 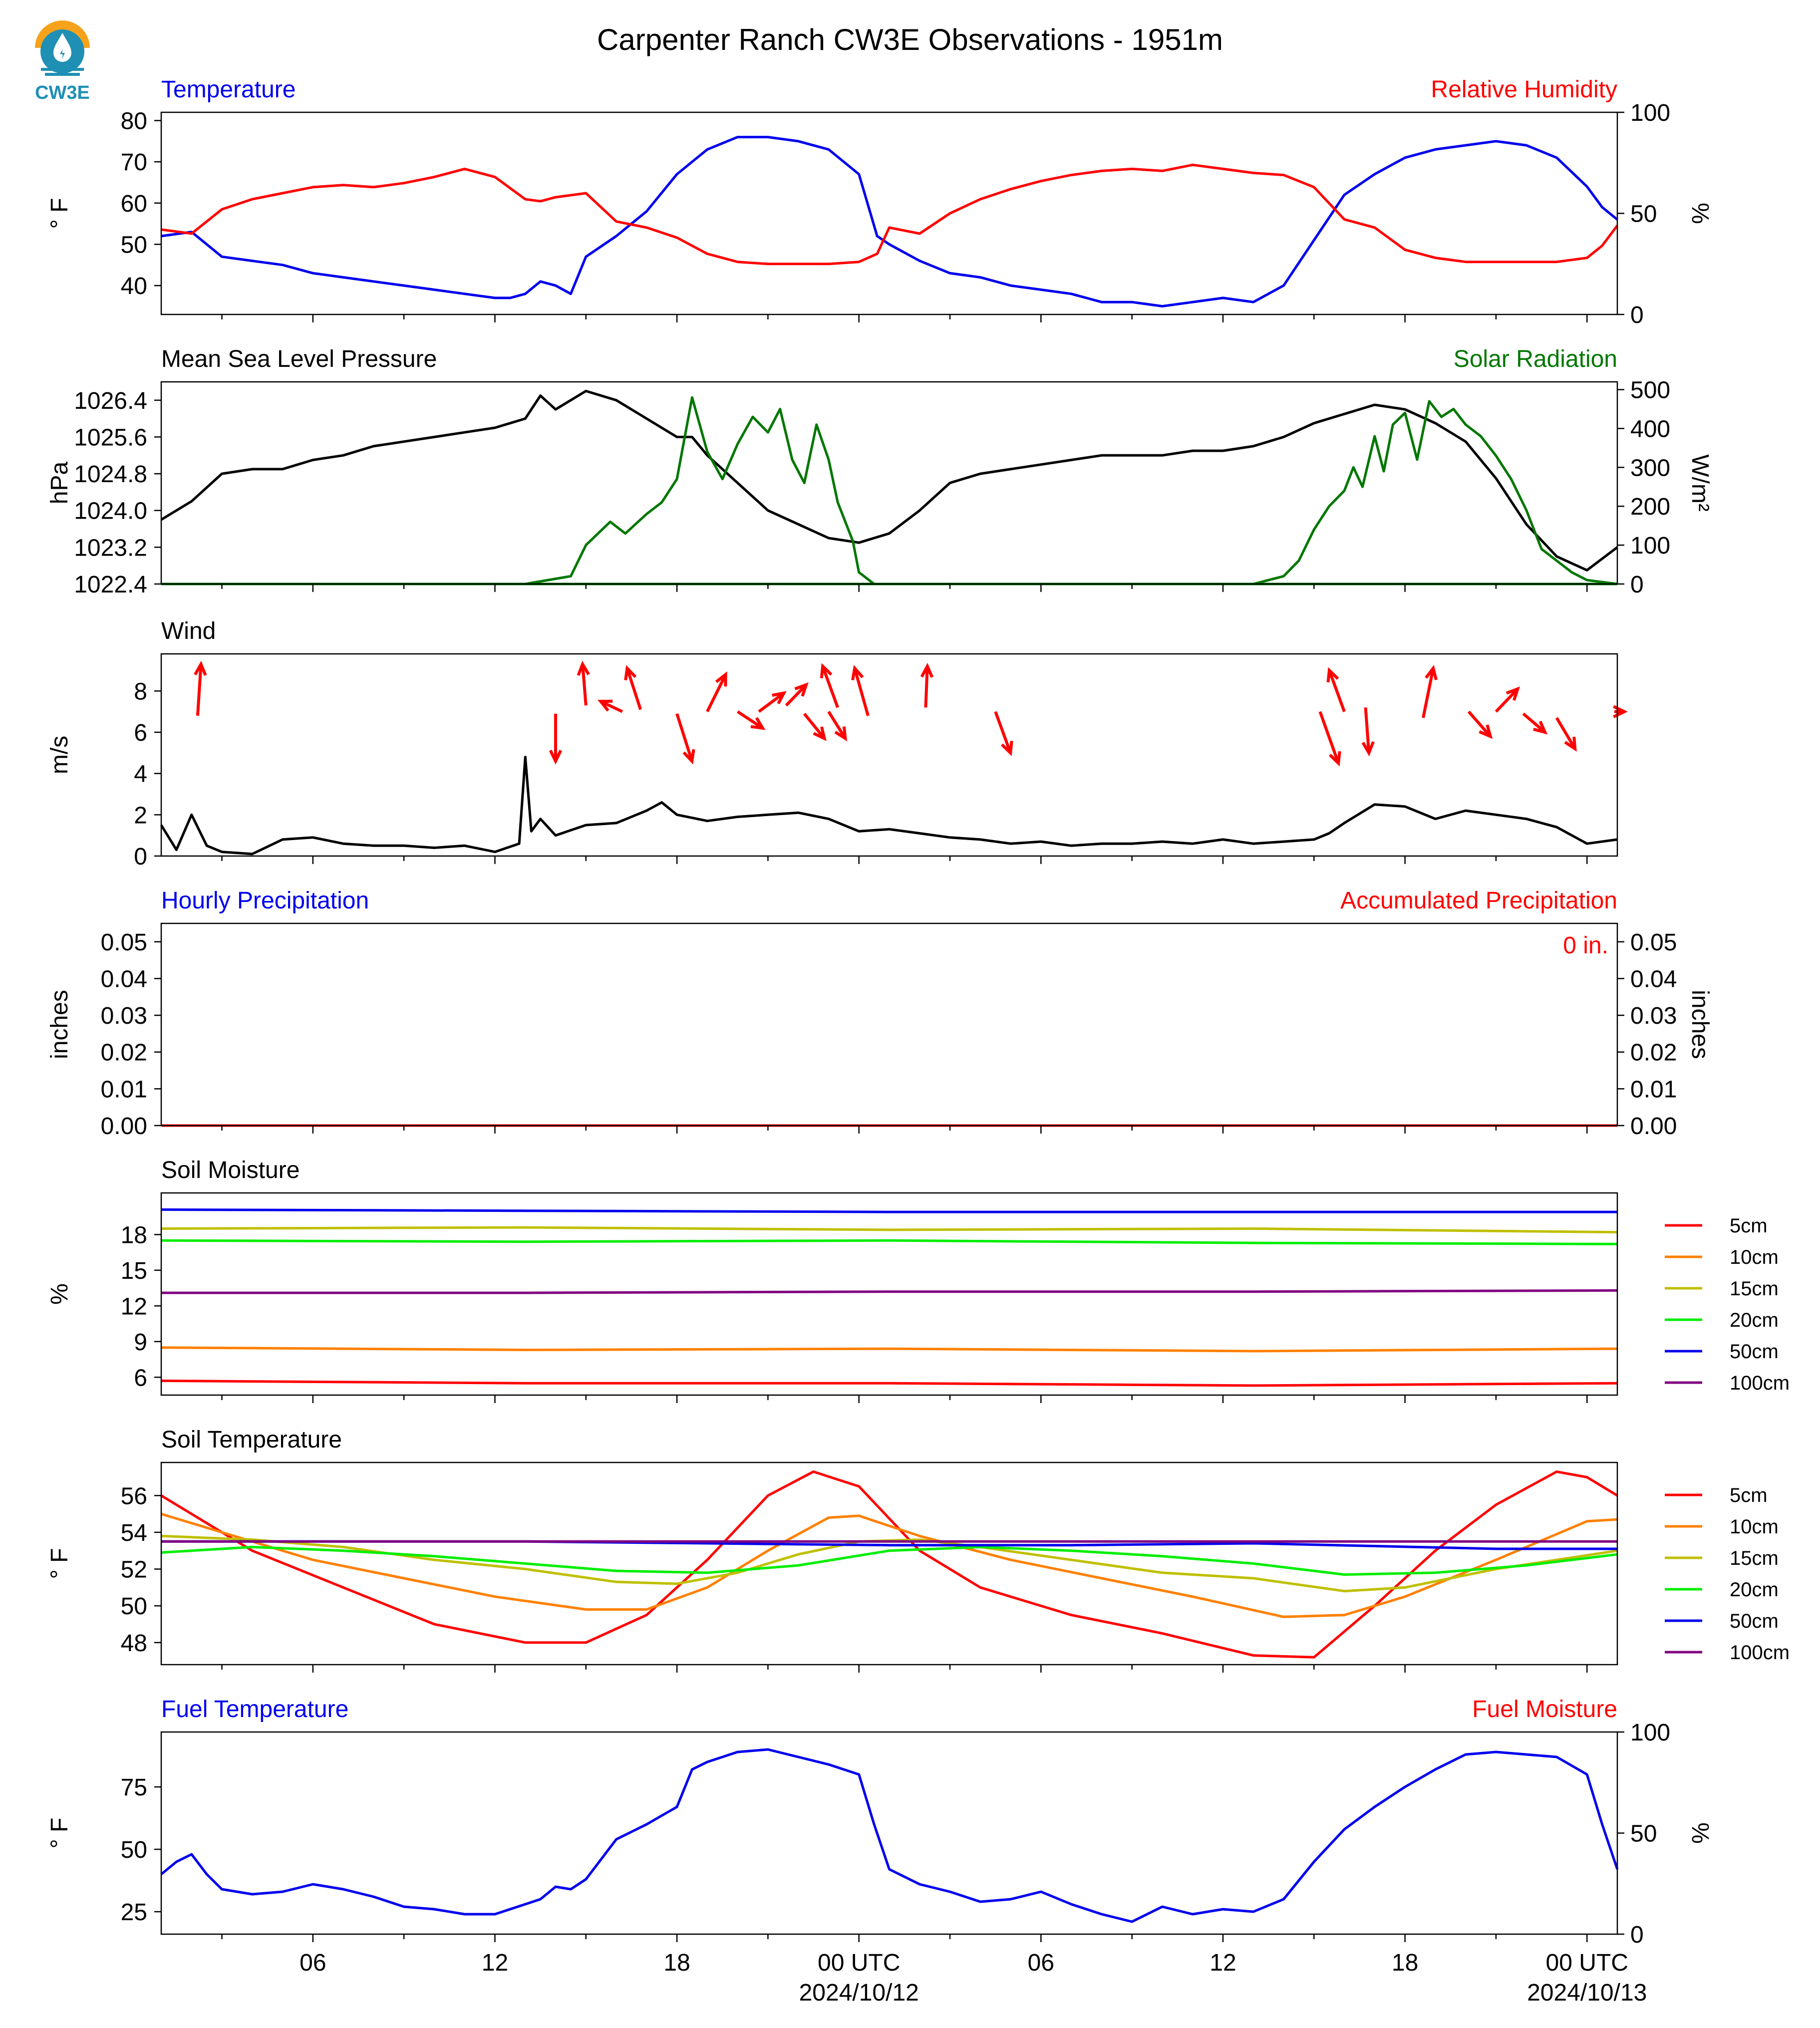 I want to click on y-axis-label: hPa, so click(x=59, y=482).